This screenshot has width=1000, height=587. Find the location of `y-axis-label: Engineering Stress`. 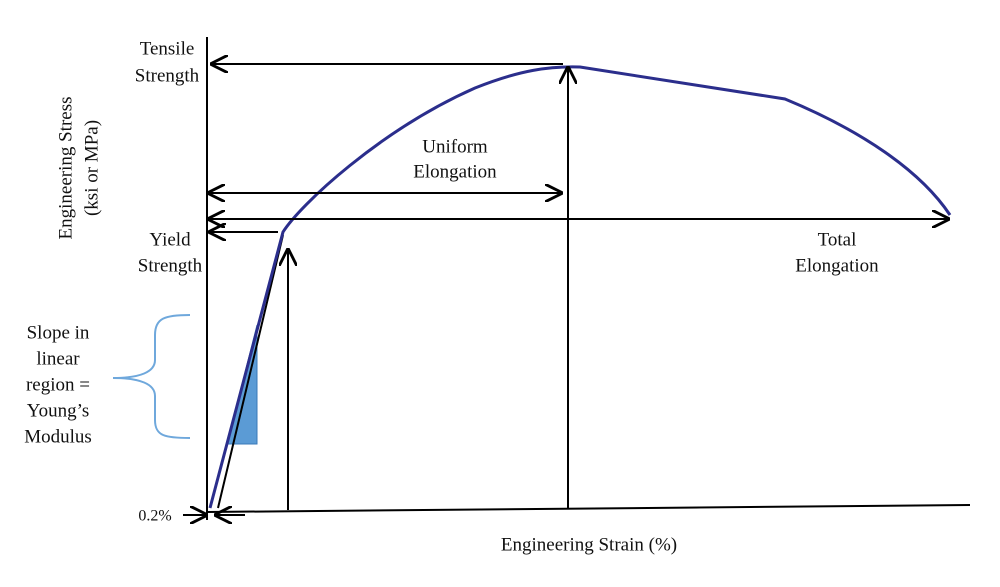

y-axis-label: Engineering Stress is located at coordinates (65, 167).